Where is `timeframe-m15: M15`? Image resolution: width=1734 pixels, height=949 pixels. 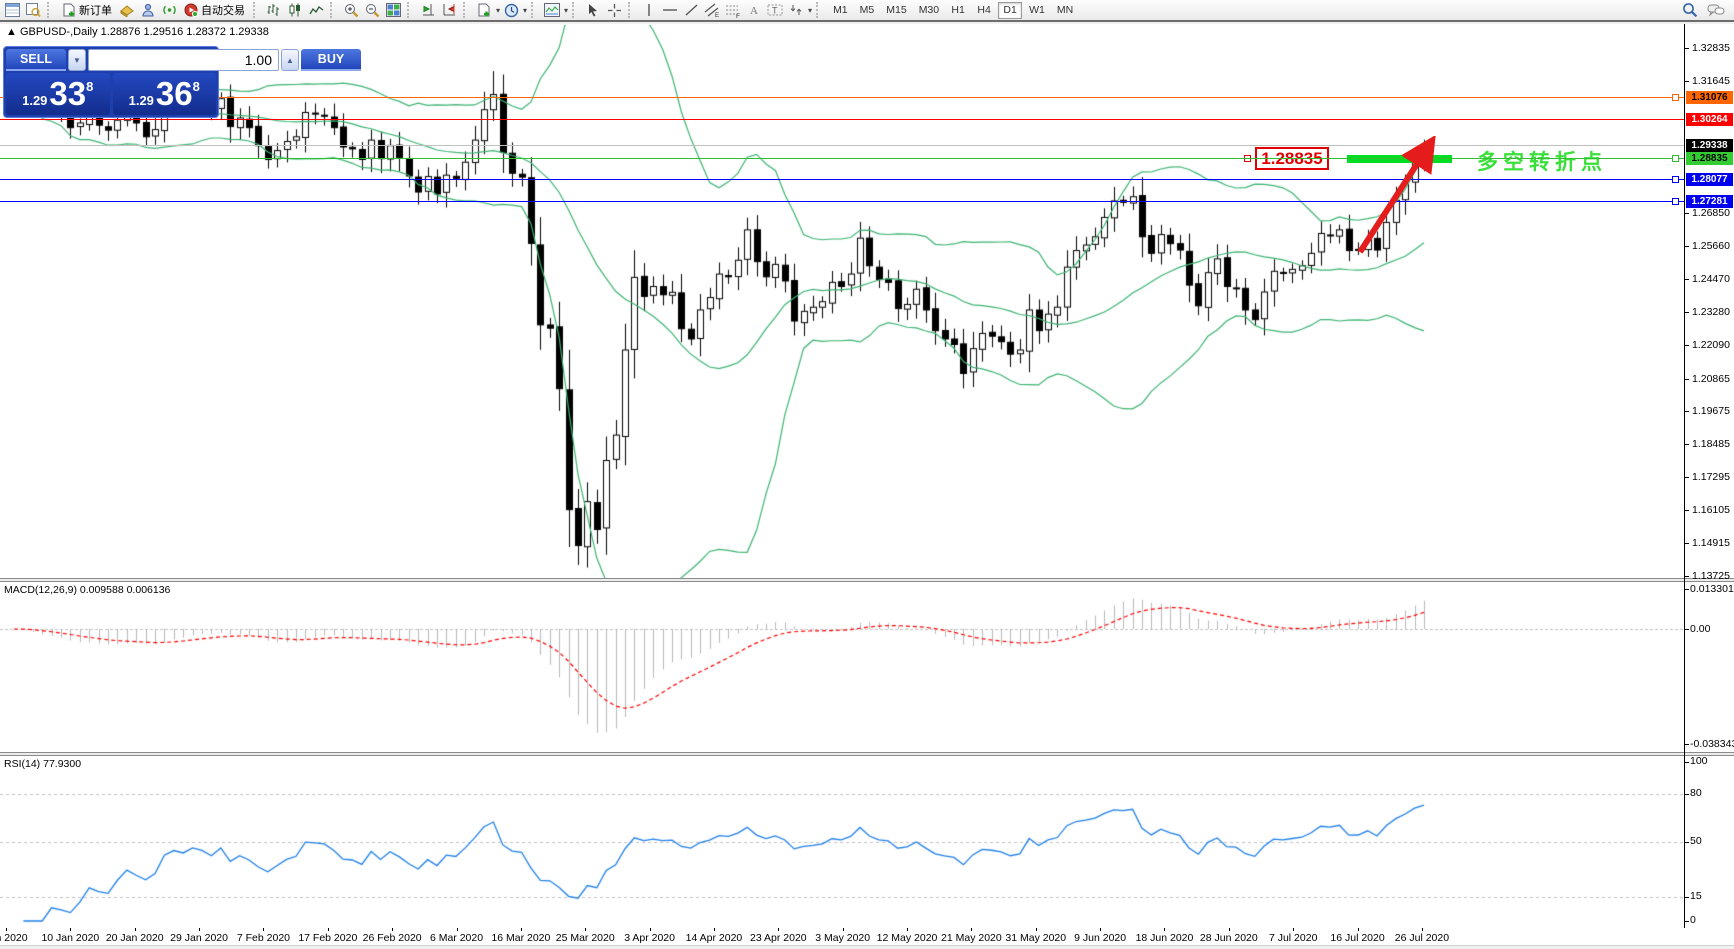
timeframe-m15: M15 is located at coordinates (896, 10).